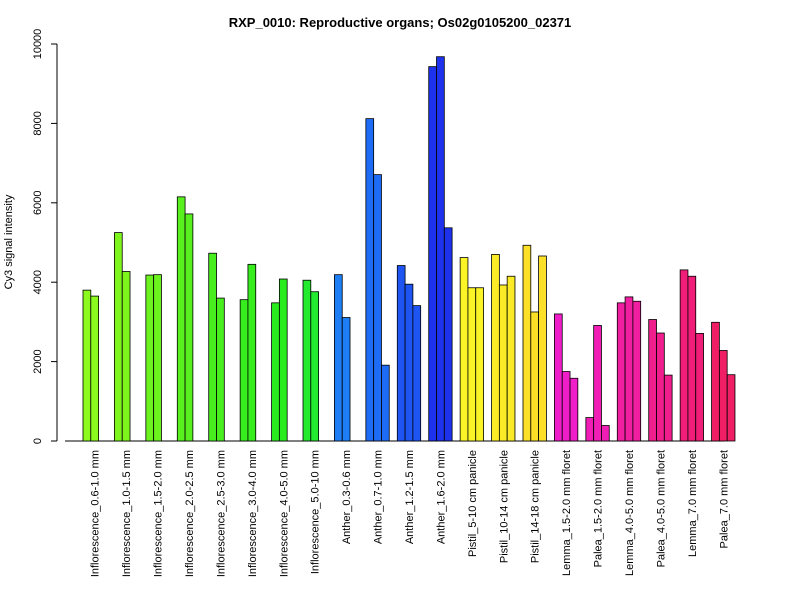 This screenshot has height=600, width=800. What do you see at coordinates (38, 203) in the screenshot?
I see `y-tick-label: 6000` at bounding box center [38, 203].